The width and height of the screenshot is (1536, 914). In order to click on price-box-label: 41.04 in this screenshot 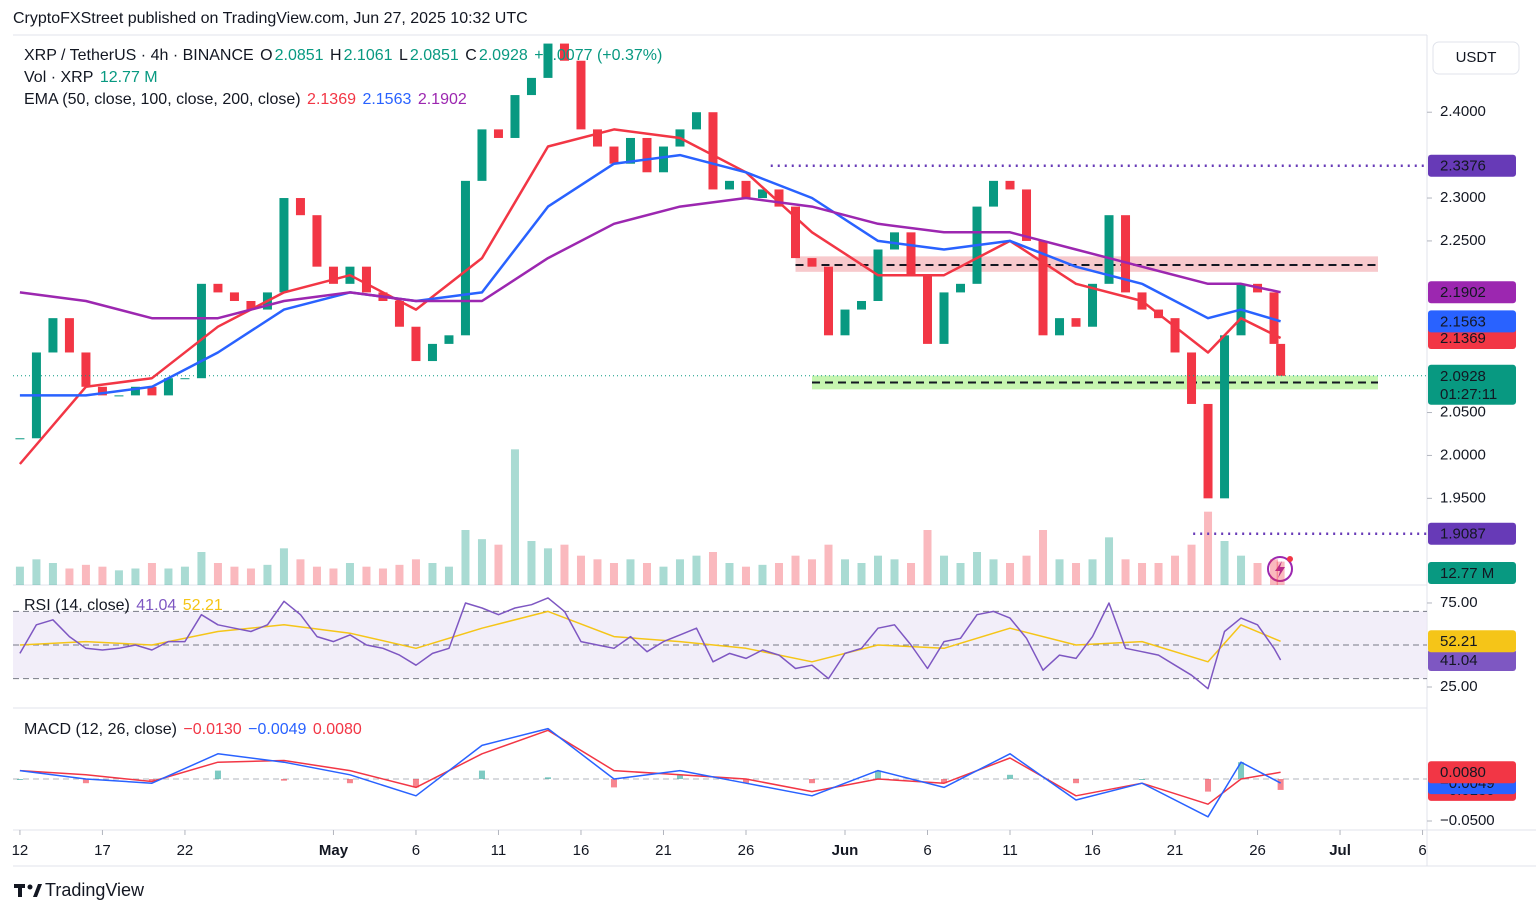, I will do `click(1459, 660)`.